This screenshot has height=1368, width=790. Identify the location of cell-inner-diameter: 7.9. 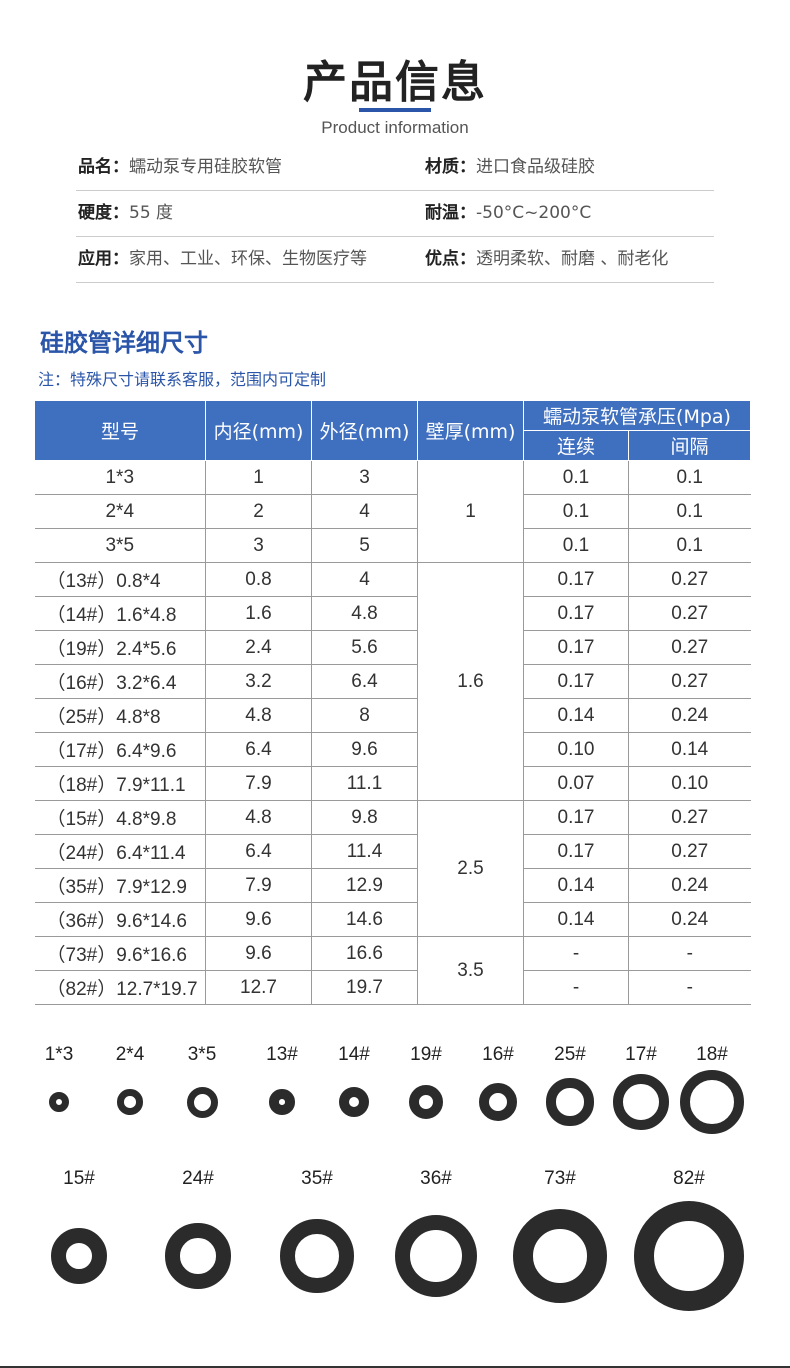
(258, 885).